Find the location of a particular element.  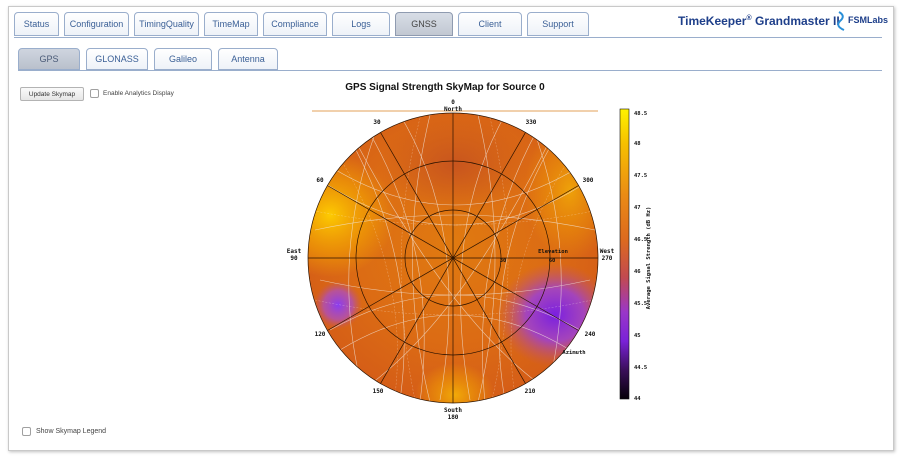

tab-label: Logs is located at coordinates (361, 24).